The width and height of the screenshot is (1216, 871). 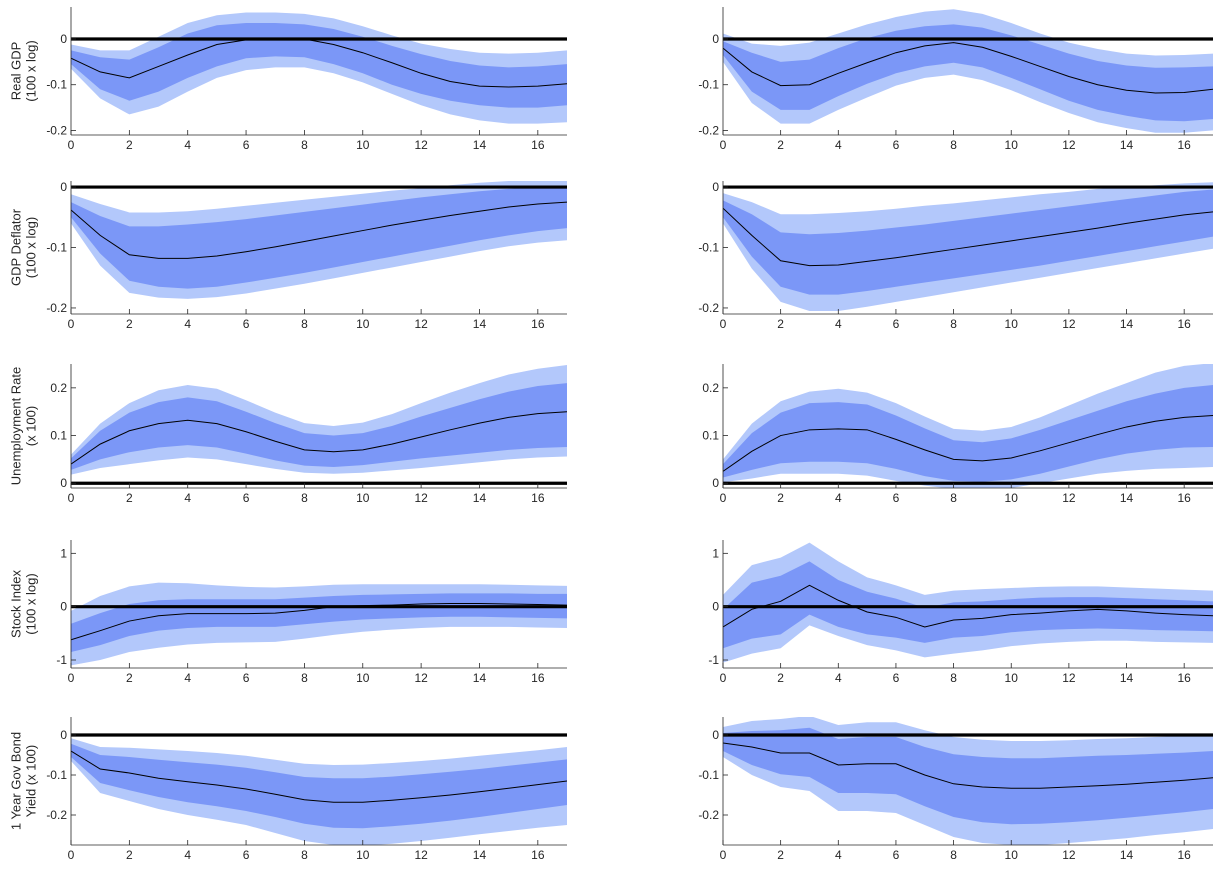 I want to click on y-axis-label: Yield (x 100), so click(x=31, y=781).